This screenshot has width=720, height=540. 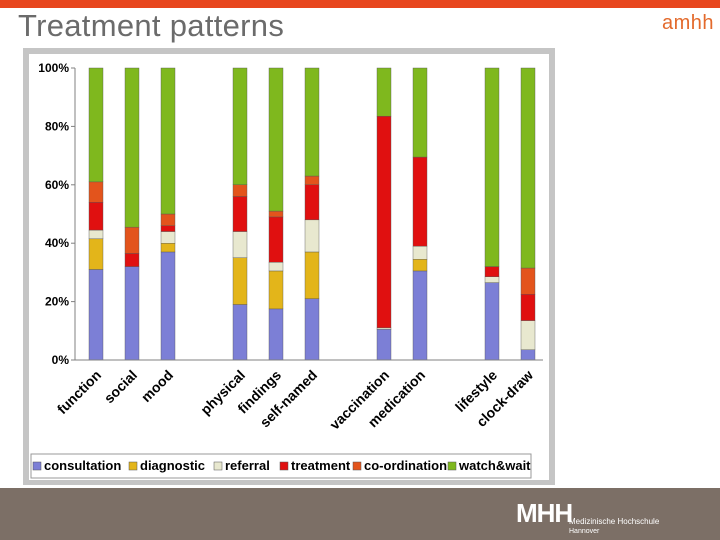 What do you see at coordinates (276, 239) in the screenshot?
I see `bar-segment-findings-treatment` at bounding box center [276, 239].